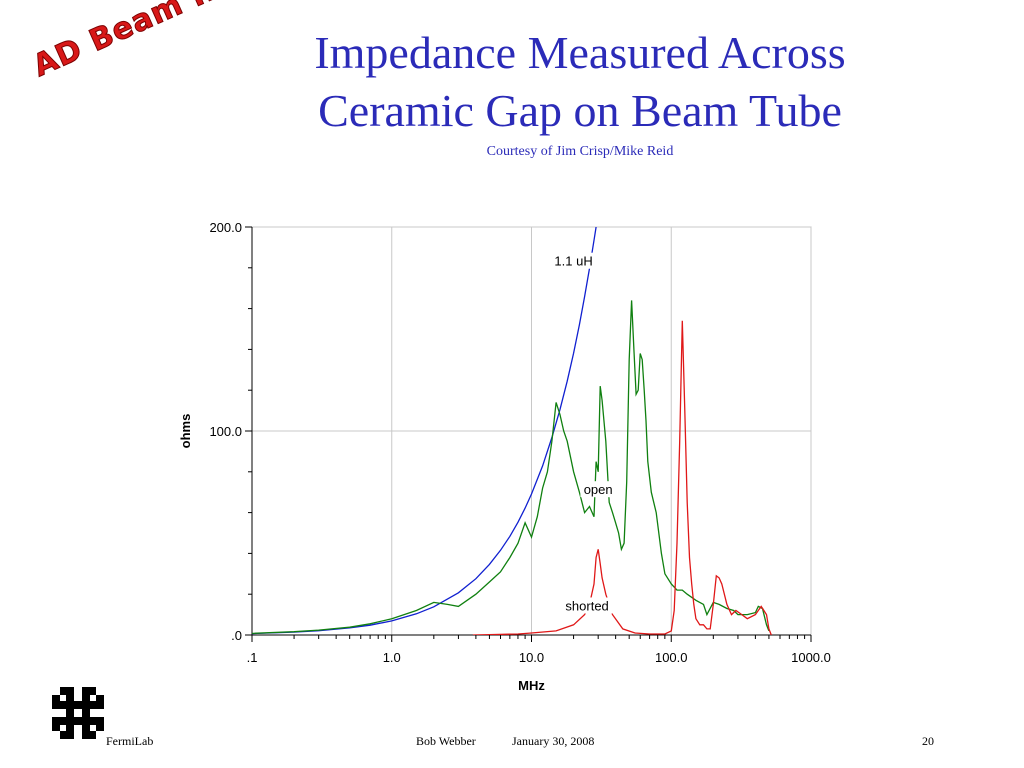 The width and height of the screenshot is (1024, 768). I want to click on chart-labels: 1.1 uH open shorted, so click(582, 433).